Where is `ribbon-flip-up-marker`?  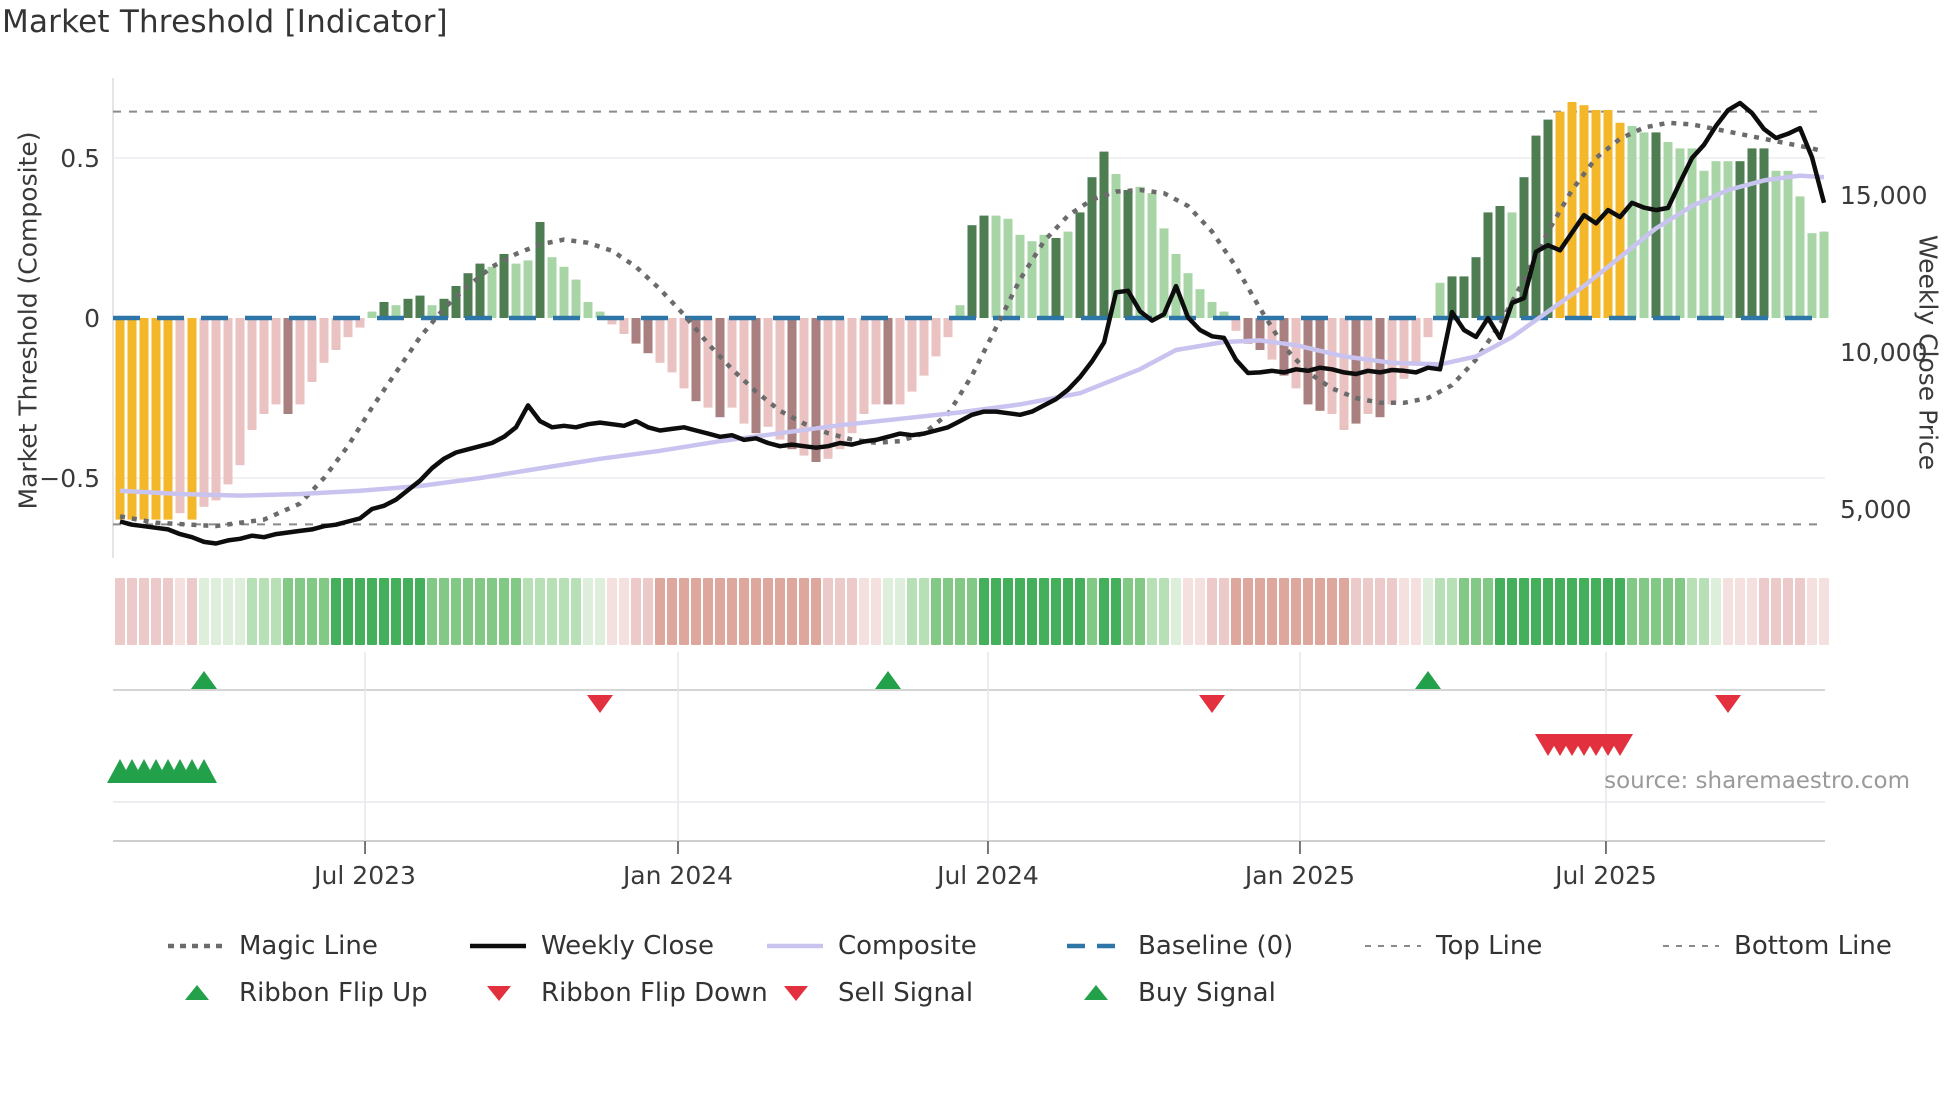 ribbon-flip-up-marker is located at coordinates (888, 680).